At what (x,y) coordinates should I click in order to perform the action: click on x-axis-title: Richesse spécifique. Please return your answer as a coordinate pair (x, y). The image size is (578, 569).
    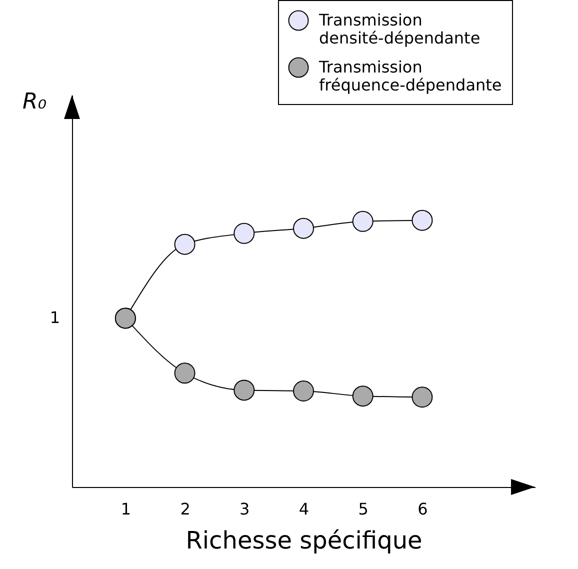
    Looking at the image, I should click on (304, 540).